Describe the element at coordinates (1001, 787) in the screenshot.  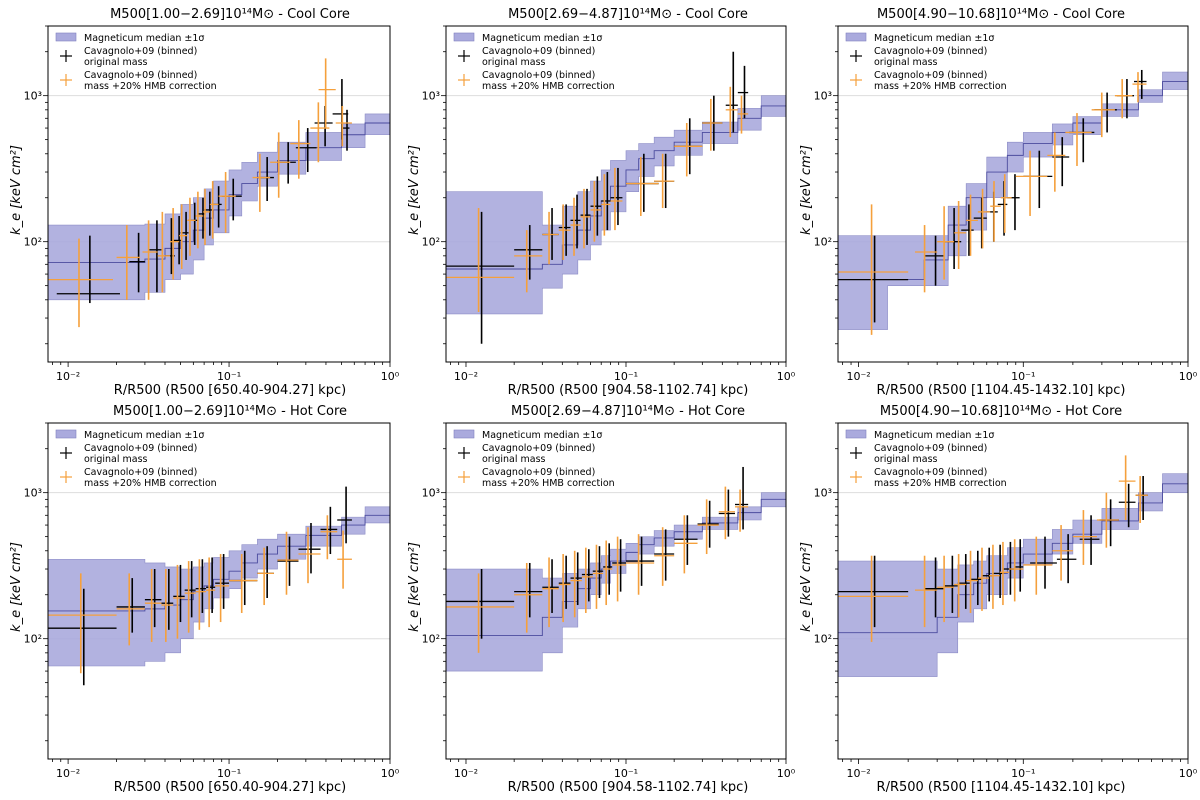
I see `panel-6-xlabel: R/R500 (R500 [1104.45-1432.10] kpc)` at that location.